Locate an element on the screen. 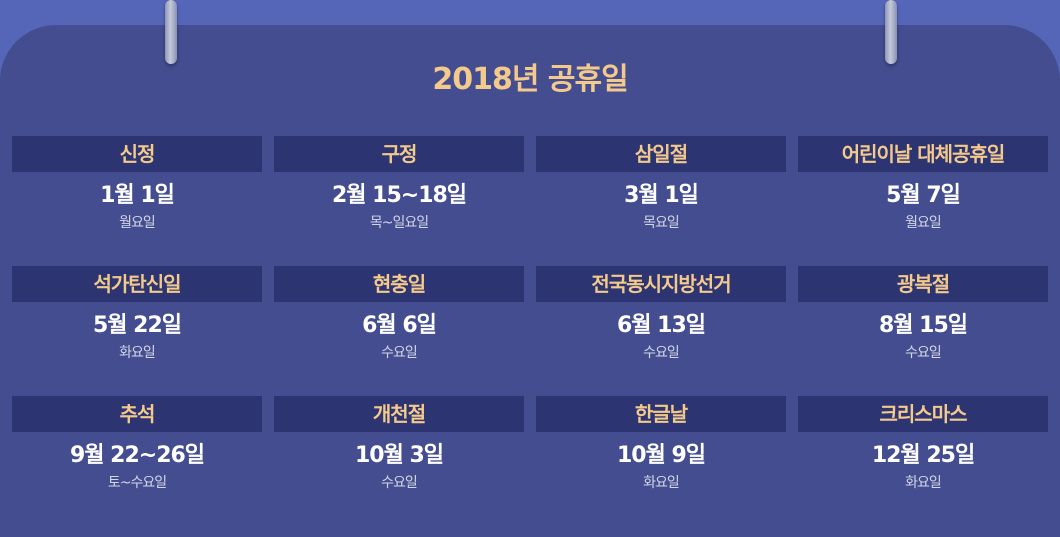  holiday-card: 현충일 6월 6일 수요일 is located at coordinates (399, 321).